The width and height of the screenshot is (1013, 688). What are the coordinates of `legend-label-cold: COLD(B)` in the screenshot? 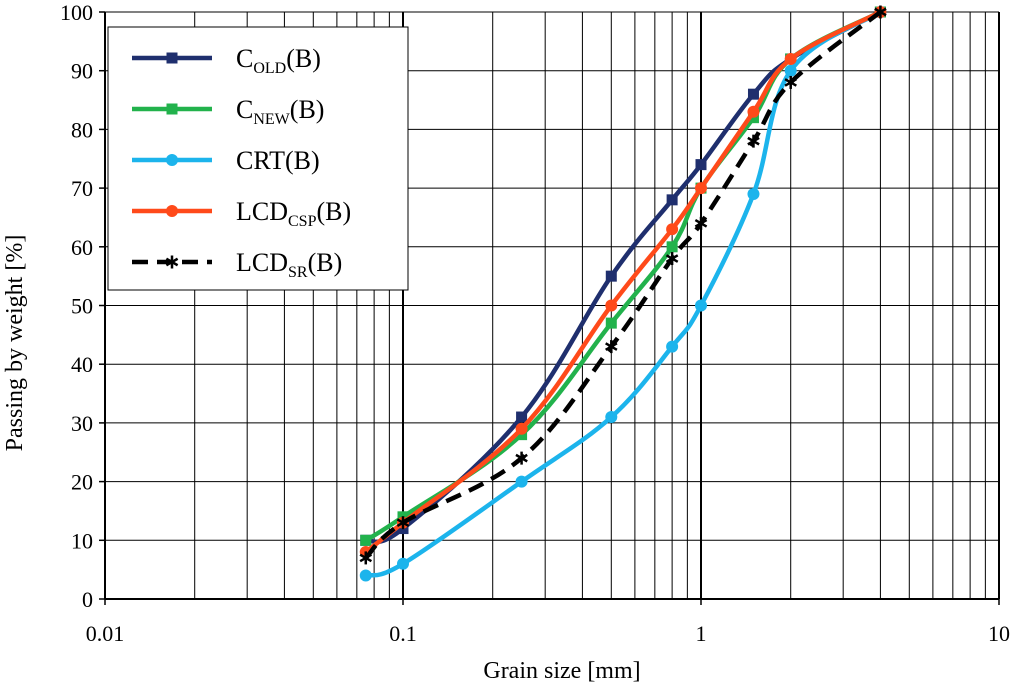 It's located at (278, 60).